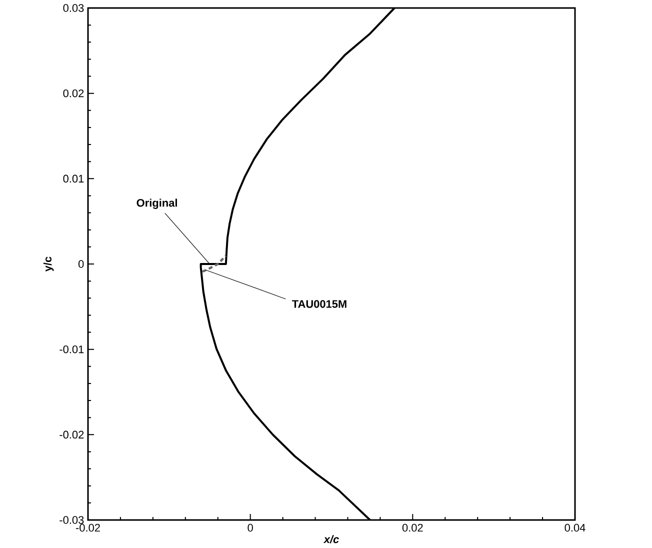  What do you see at coordinates (73, 93) in the screenshot?
I see `y-tick-label: 0.02` at bounding box center [73, 93].